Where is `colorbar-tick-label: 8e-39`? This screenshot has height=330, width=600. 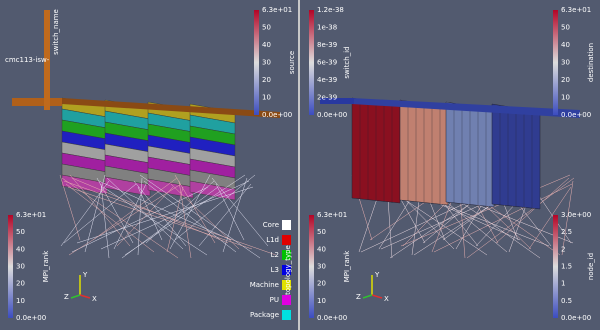
colorbar-tick-label: 8e-39 is located at coordinates (327, 45).